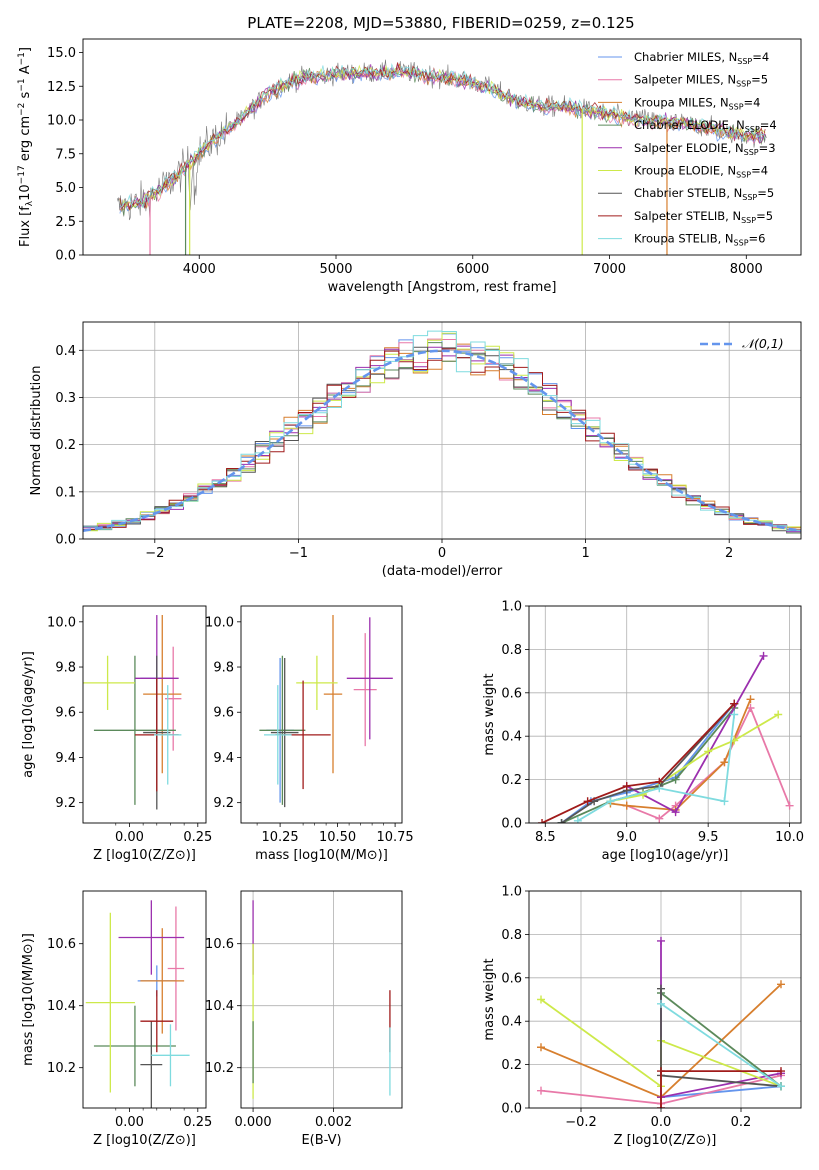  What do you see at coordinates (144, 999) in the screenshot?
I see `mass_vs_Z-frame` at bounding box center [144, 999].